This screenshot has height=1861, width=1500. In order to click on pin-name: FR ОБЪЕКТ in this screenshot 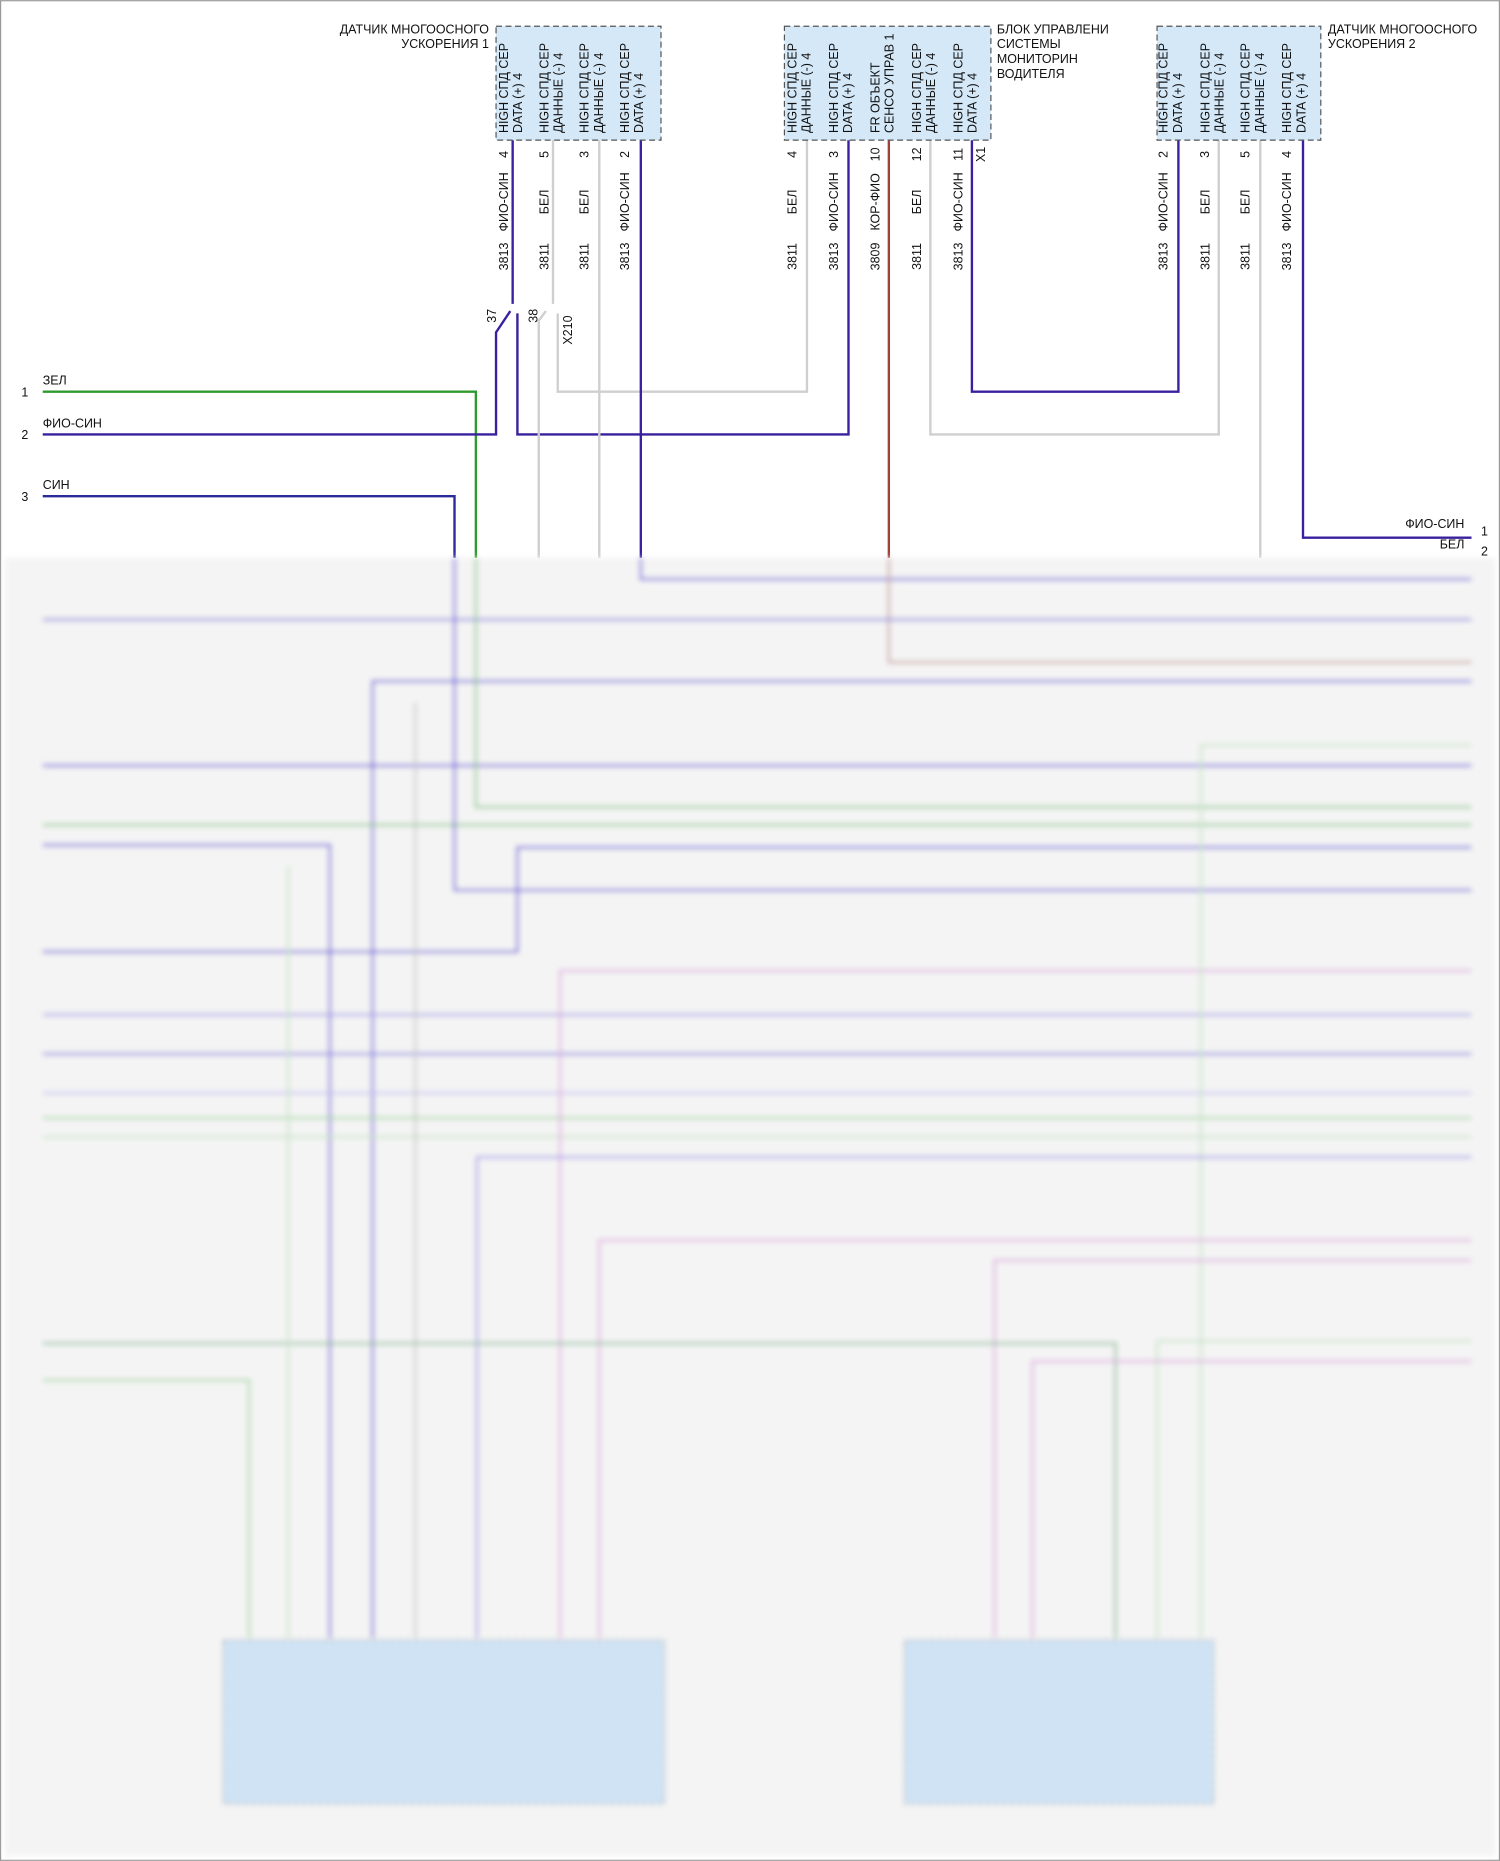, I will do `click(875, 97)`.